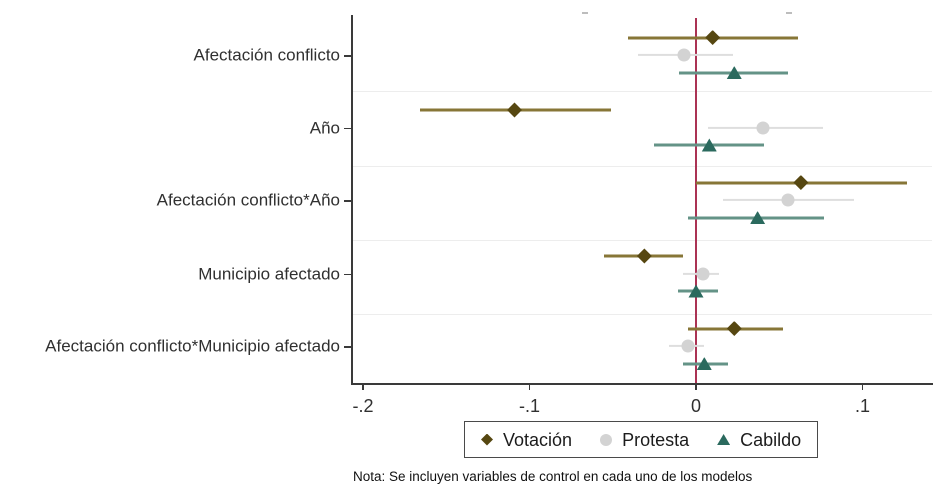 The image size is (933, 494). What do you see at coordinates (724, 439) in the screenshot?
I see `triangle-icon` at bounding box center [724, 439].